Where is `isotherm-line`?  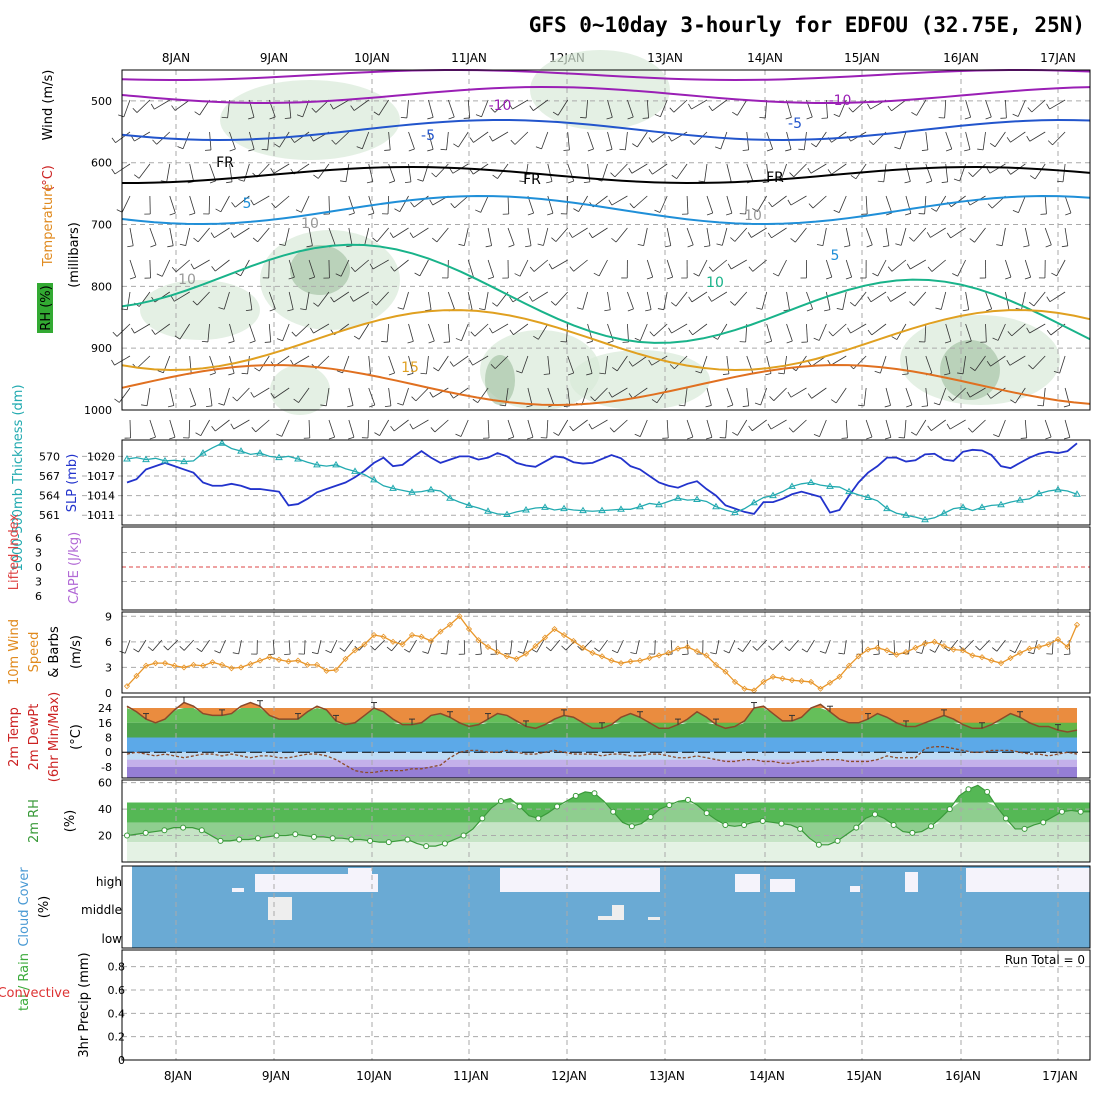
isotherm-line is located at coordinates (606, 340).